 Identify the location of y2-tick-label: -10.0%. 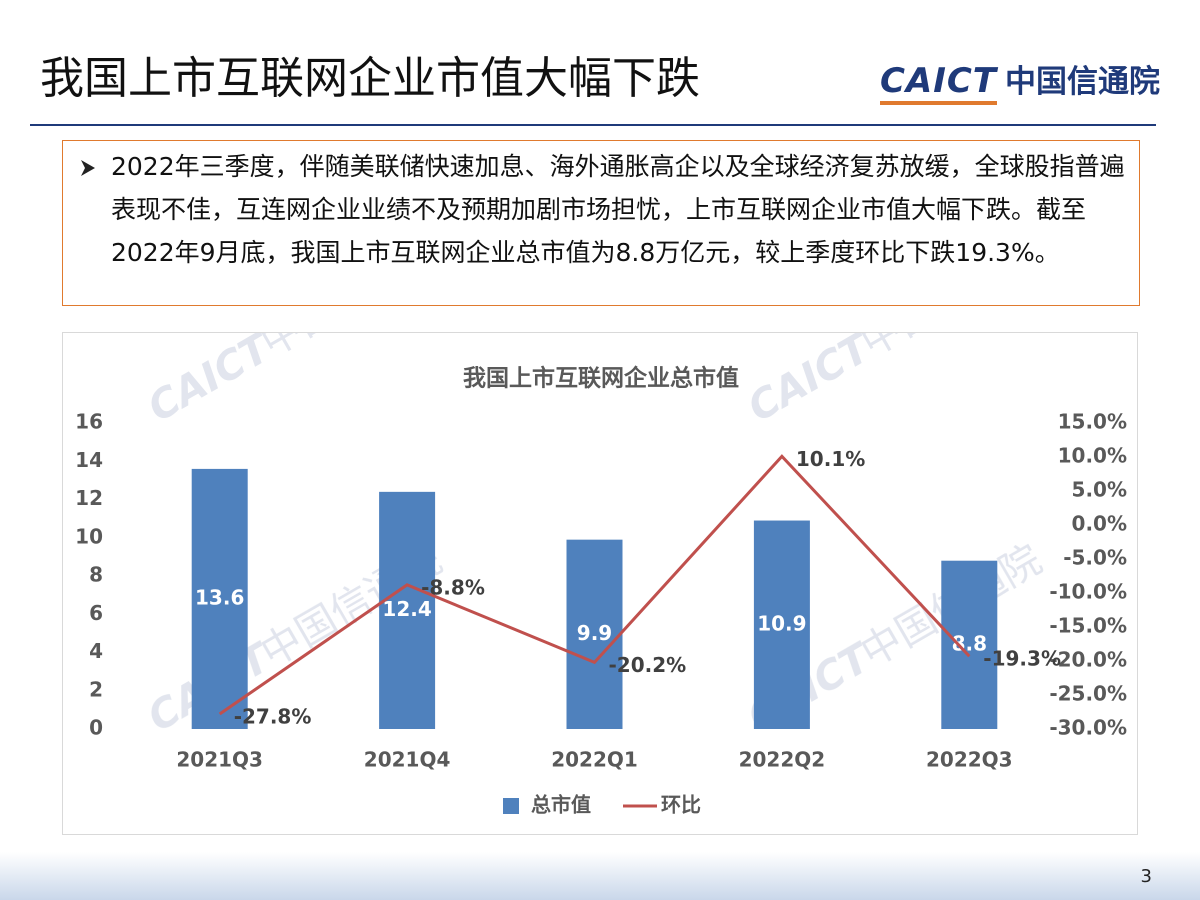
(1088, 592).